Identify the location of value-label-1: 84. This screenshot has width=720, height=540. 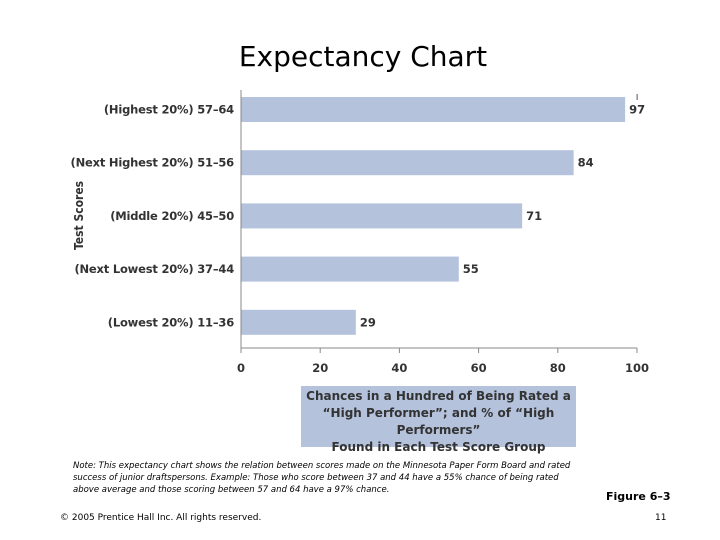
(586, 163).